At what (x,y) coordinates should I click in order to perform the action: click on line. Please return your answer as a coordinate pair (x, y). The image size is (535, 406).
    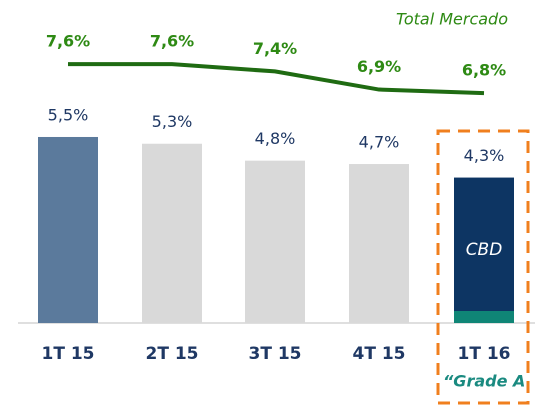
    Looking at the image, I should click on (276, 79).